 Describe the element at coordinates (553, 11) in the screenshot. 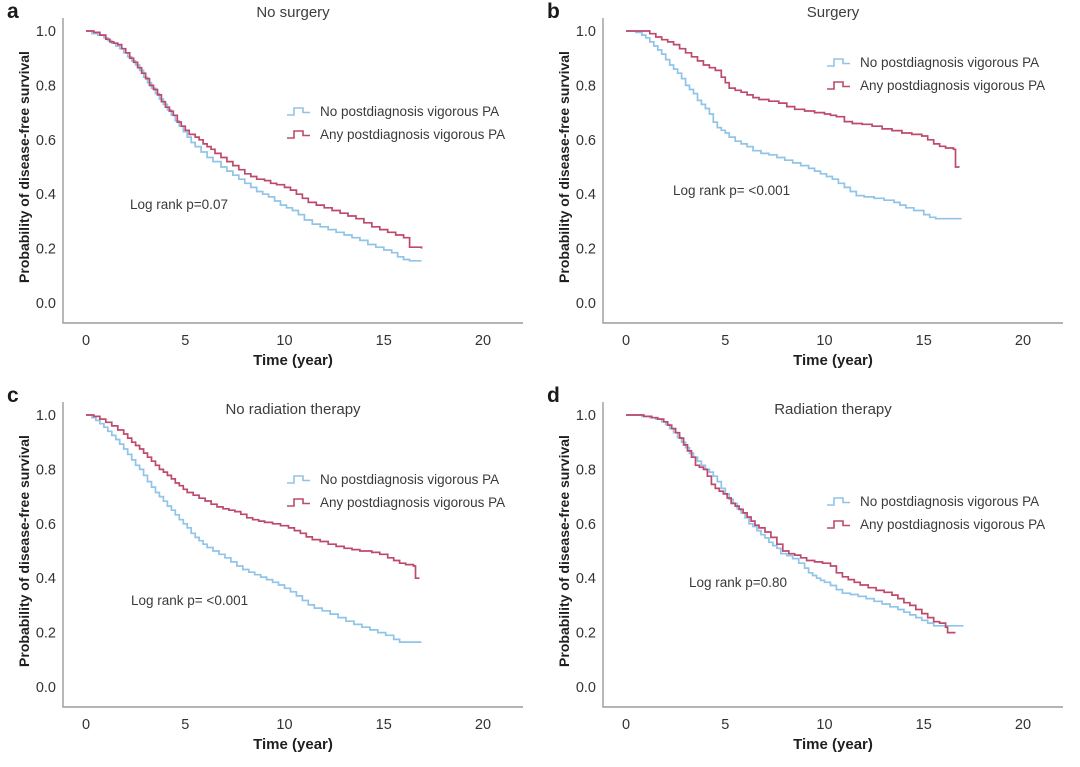

I see `panel-letter: b` at that location.